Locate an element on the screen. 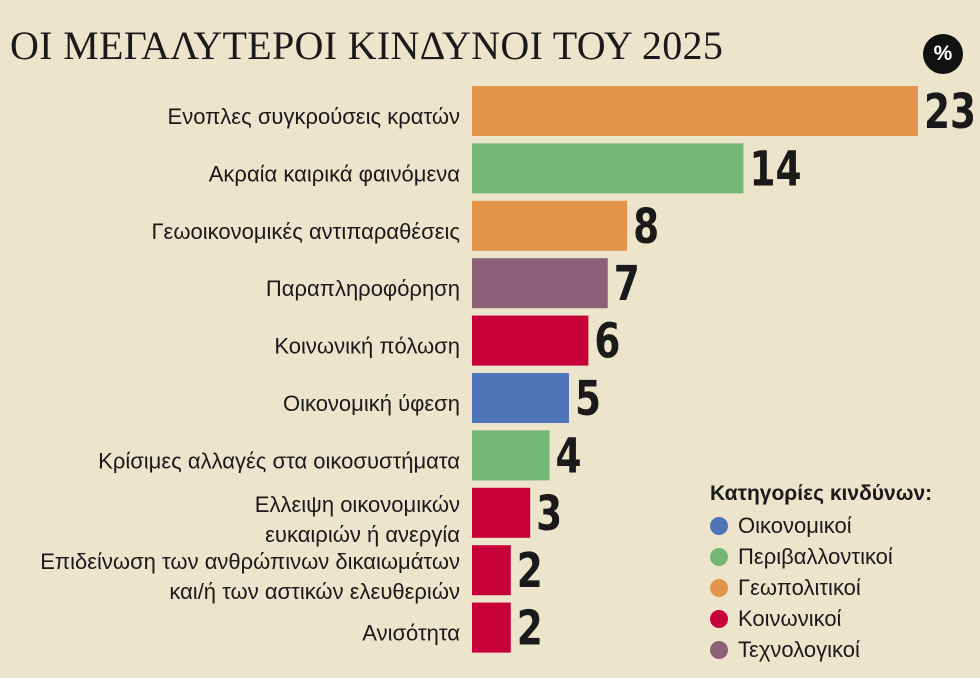 The height and width of the screenshot is (678, 980). bar-value-label: 23 is located at coordinates (950, 113).